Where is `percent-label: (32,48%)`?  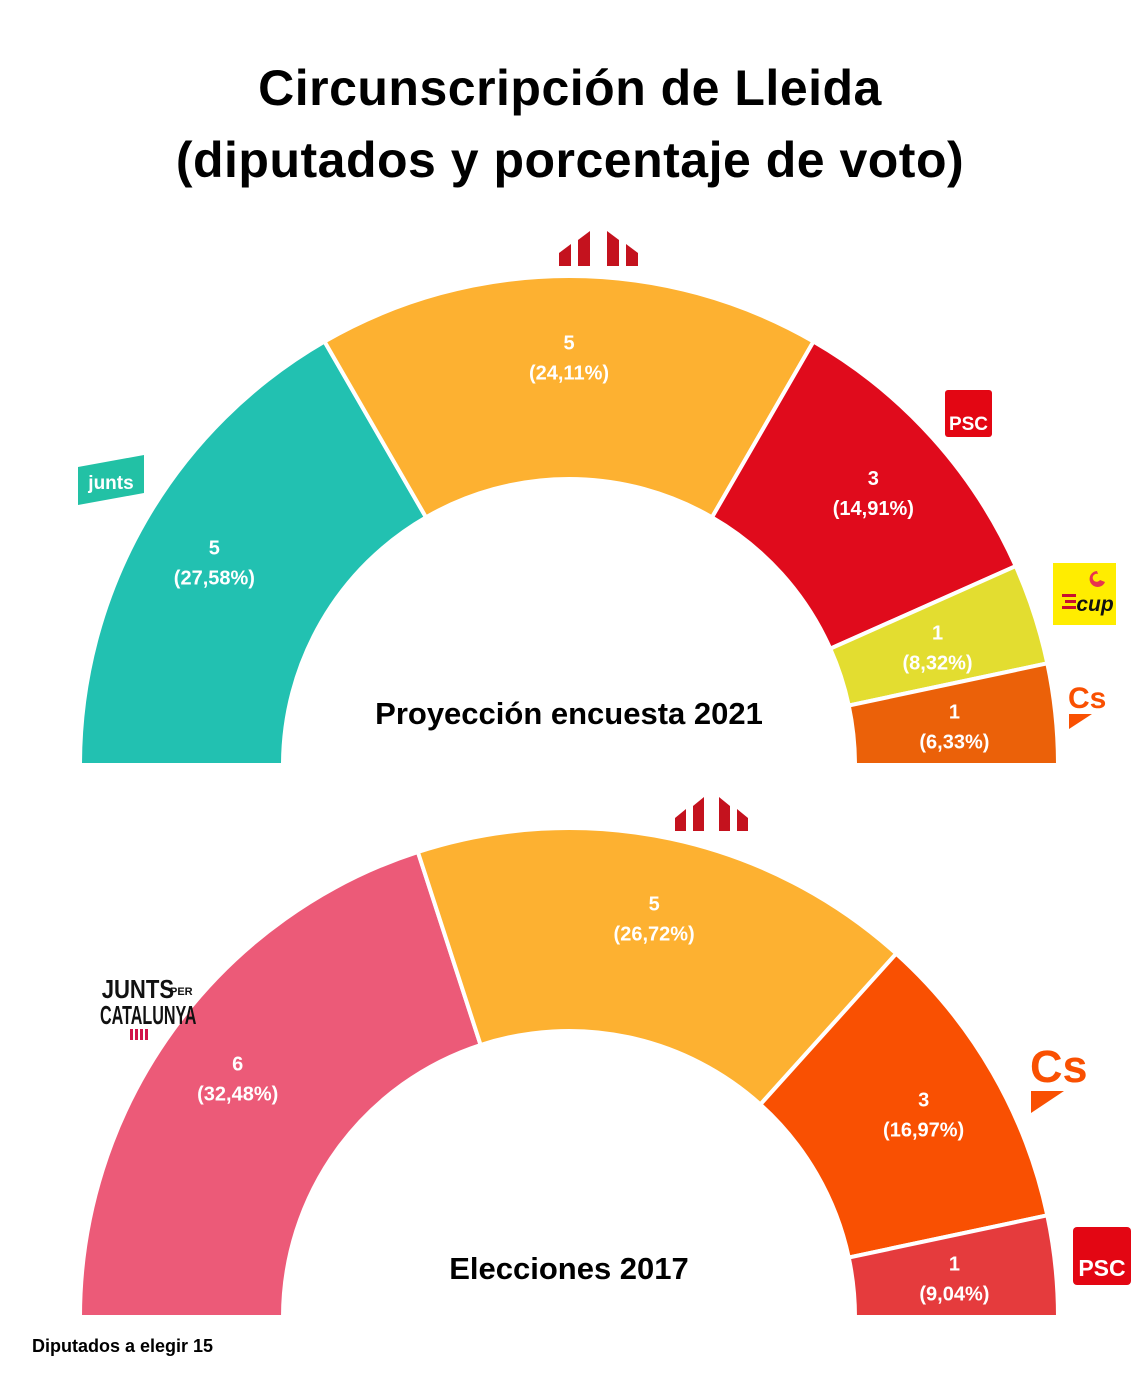
percent-label: (32,48%) is located at coordinates (237, 1094).